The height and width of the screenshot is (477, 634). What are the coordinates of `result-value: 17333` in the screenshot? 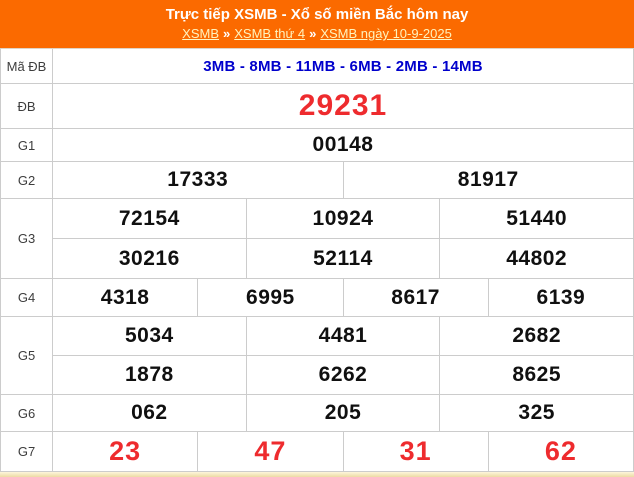 It's located at (198, 179).